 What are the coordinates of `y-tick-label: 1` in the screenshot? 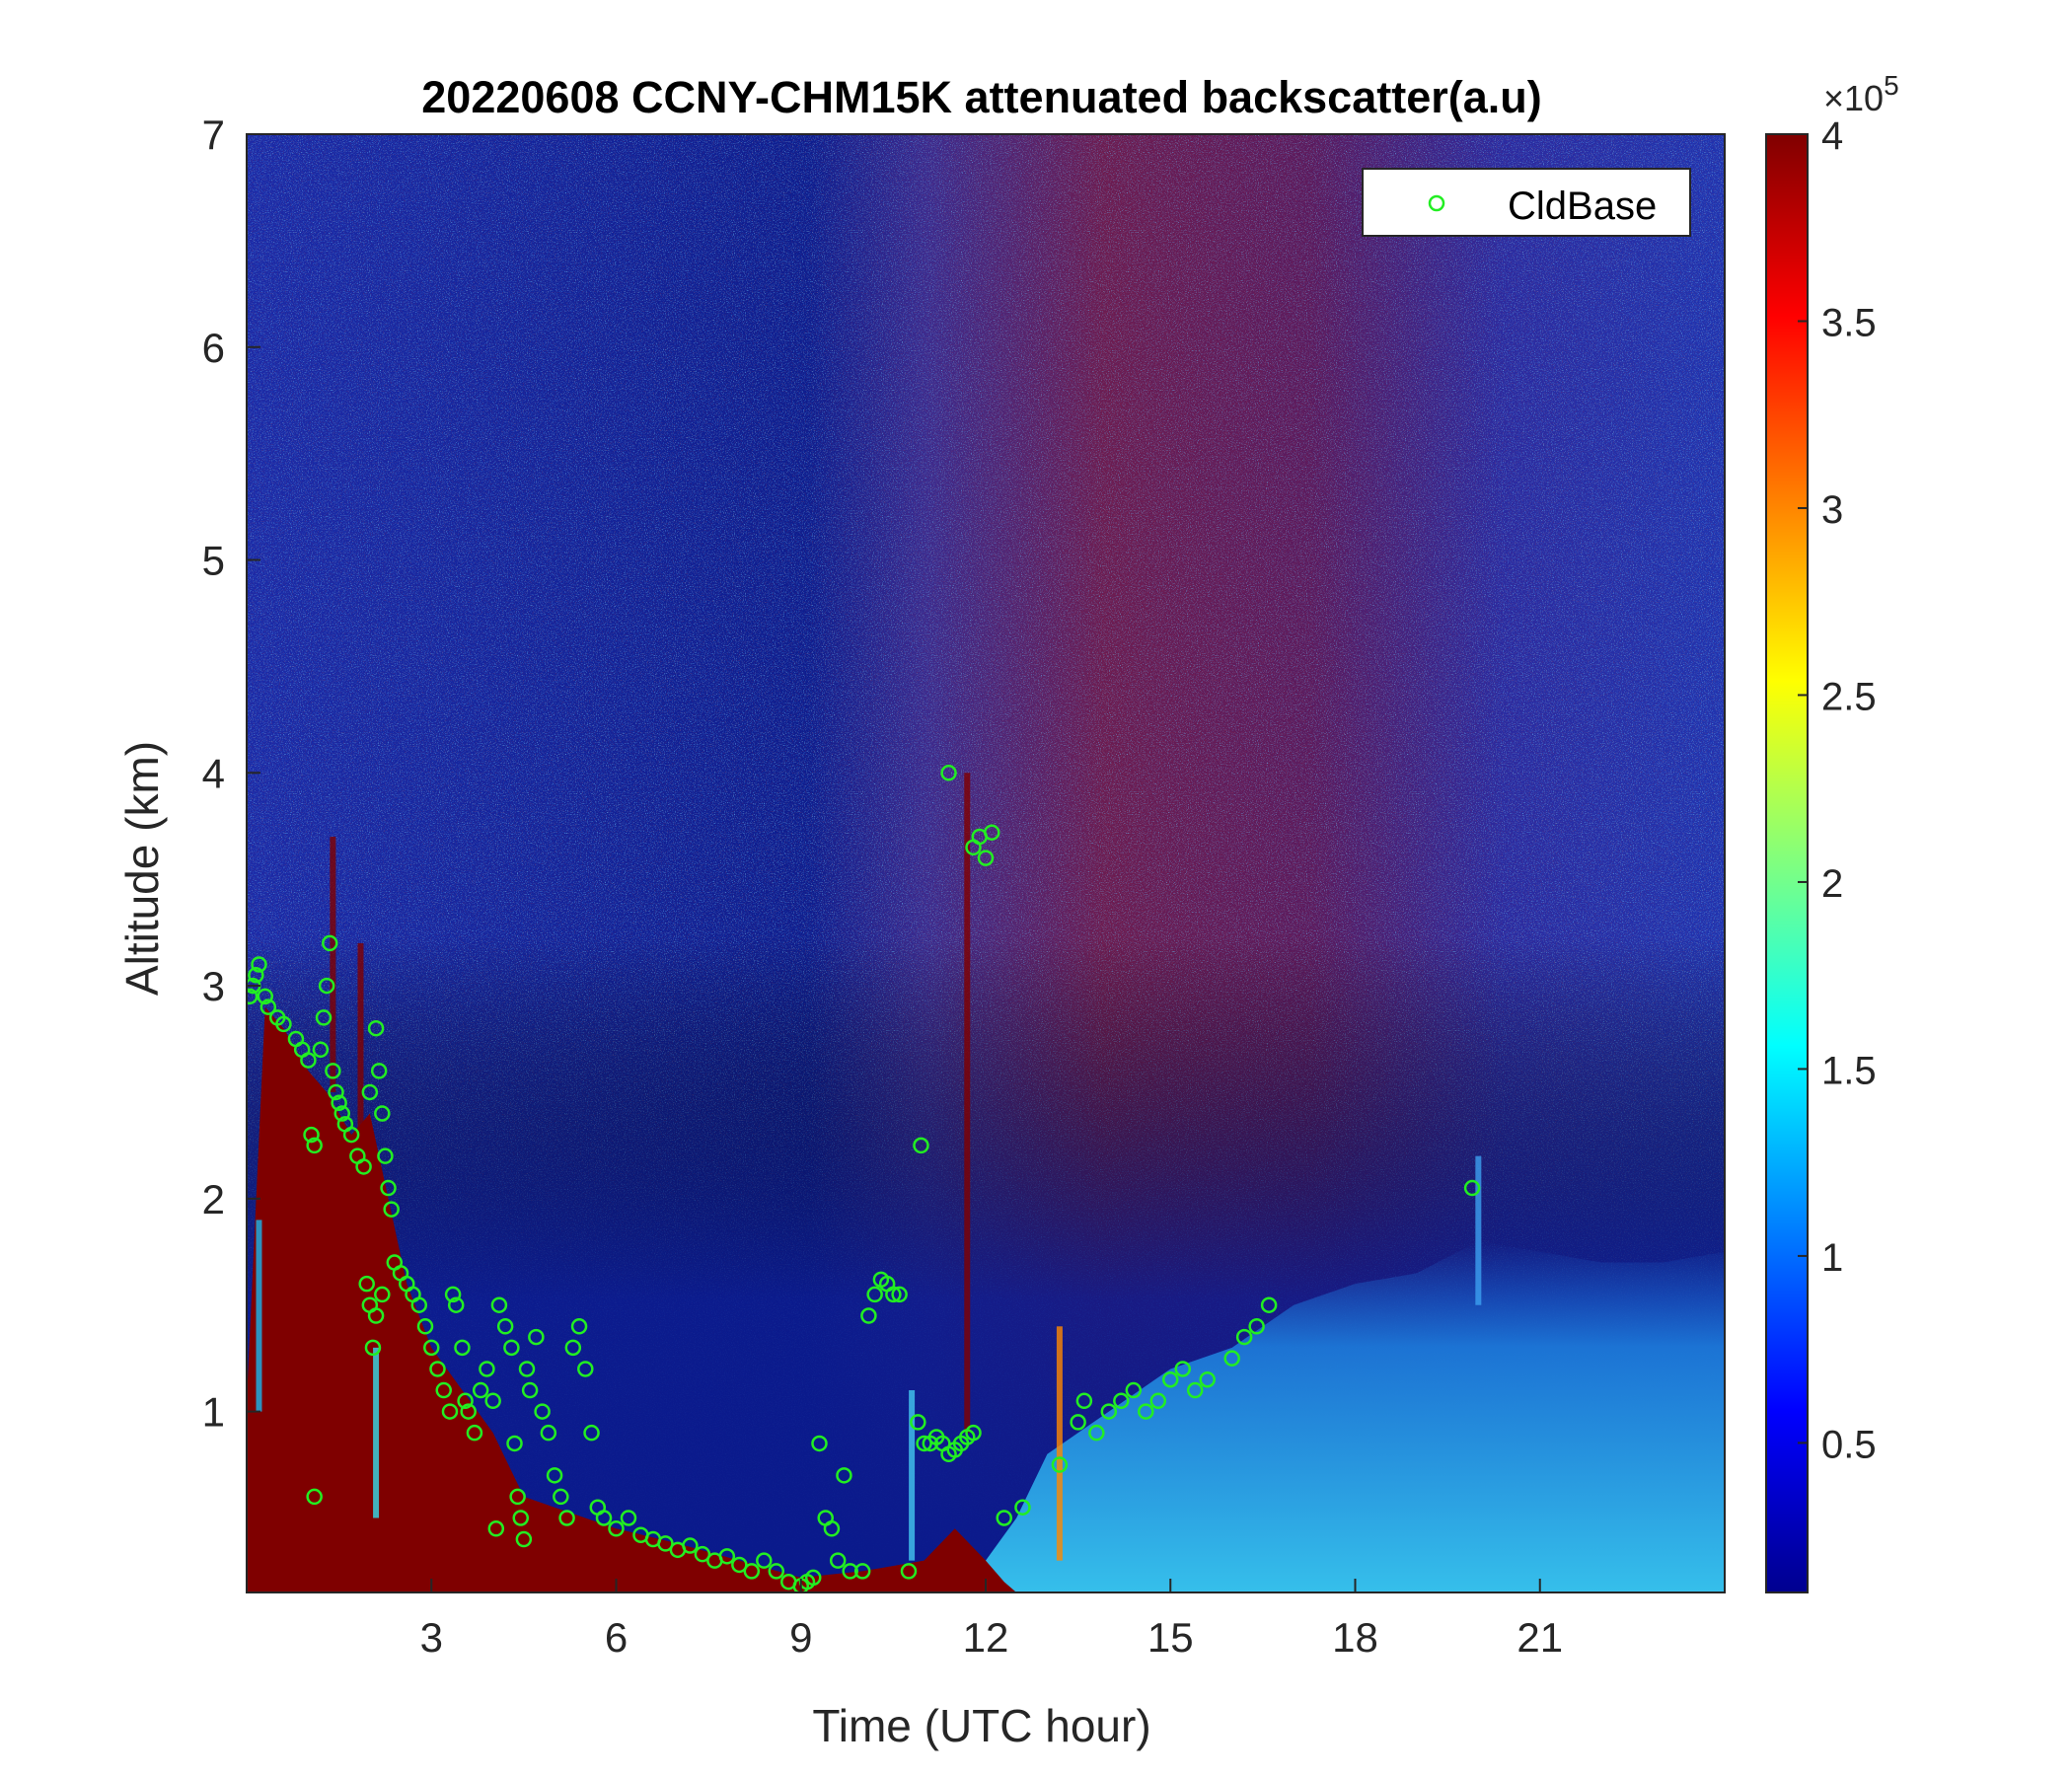 It's located at (214, 1413).